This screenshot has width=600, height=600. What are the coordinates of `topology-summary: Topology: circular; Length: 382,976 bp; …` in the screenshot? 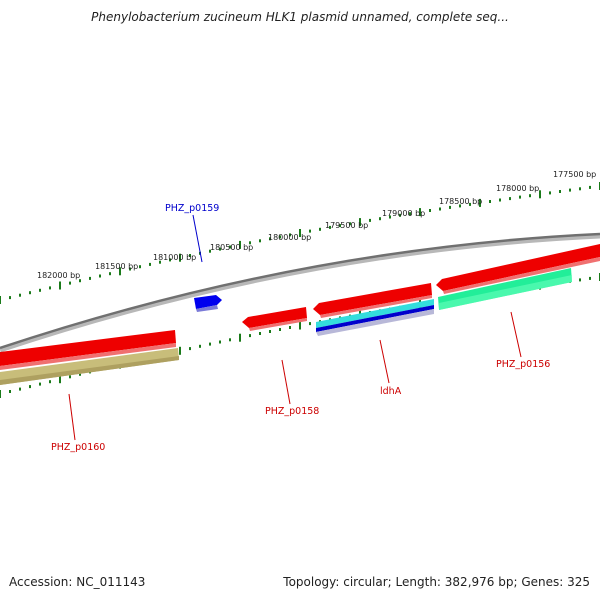 It's located at (436, 582).